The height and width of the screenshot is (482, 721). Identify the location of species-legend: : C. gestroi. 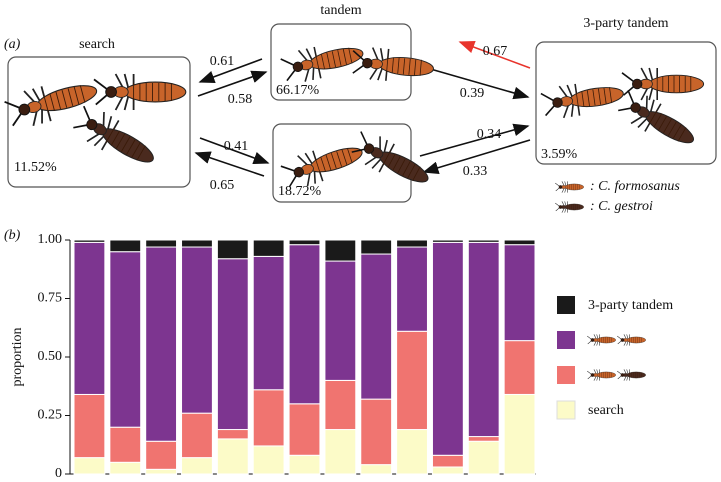
(621, 206).